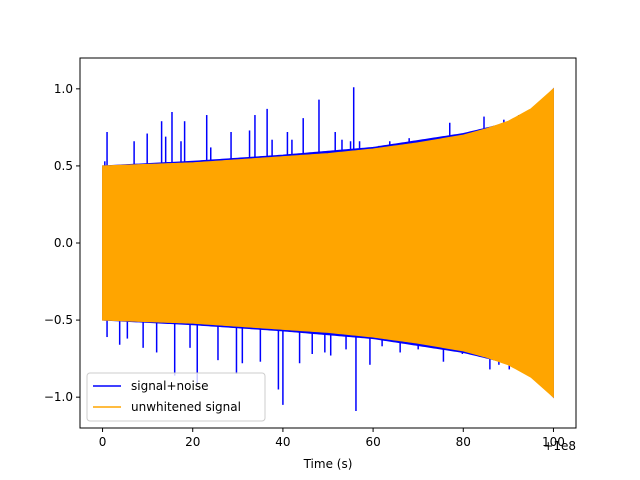 This screenshot has height=480, width=640. Describe the element at coordinates (58, 397) in the screenshot. I see `y-tick-label: −1.0` at that location.